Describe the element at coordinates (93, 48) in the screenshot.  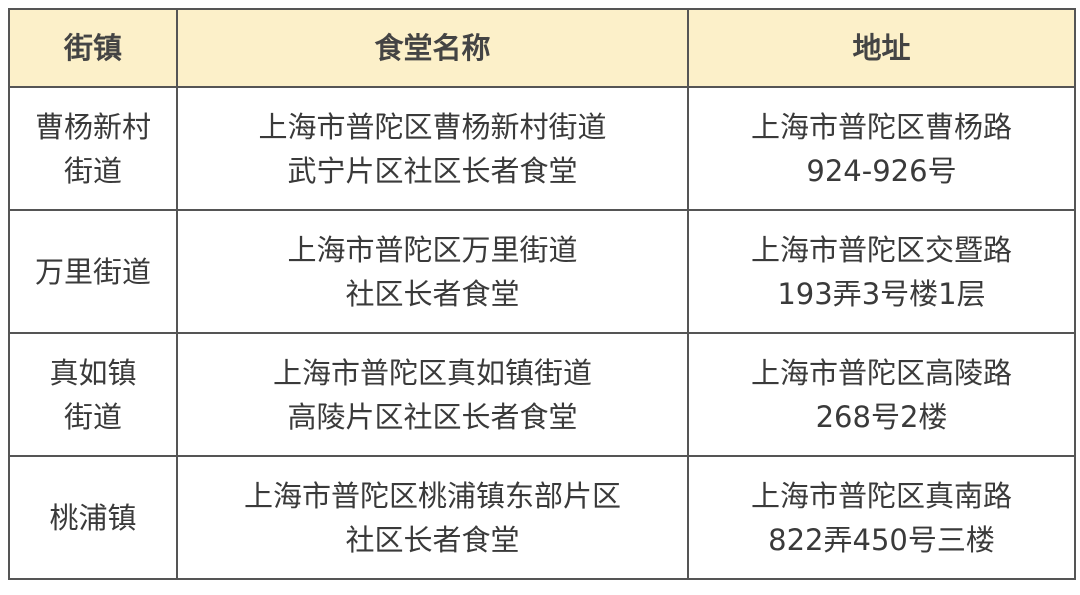
I see `header-street: 街镇` at that location.